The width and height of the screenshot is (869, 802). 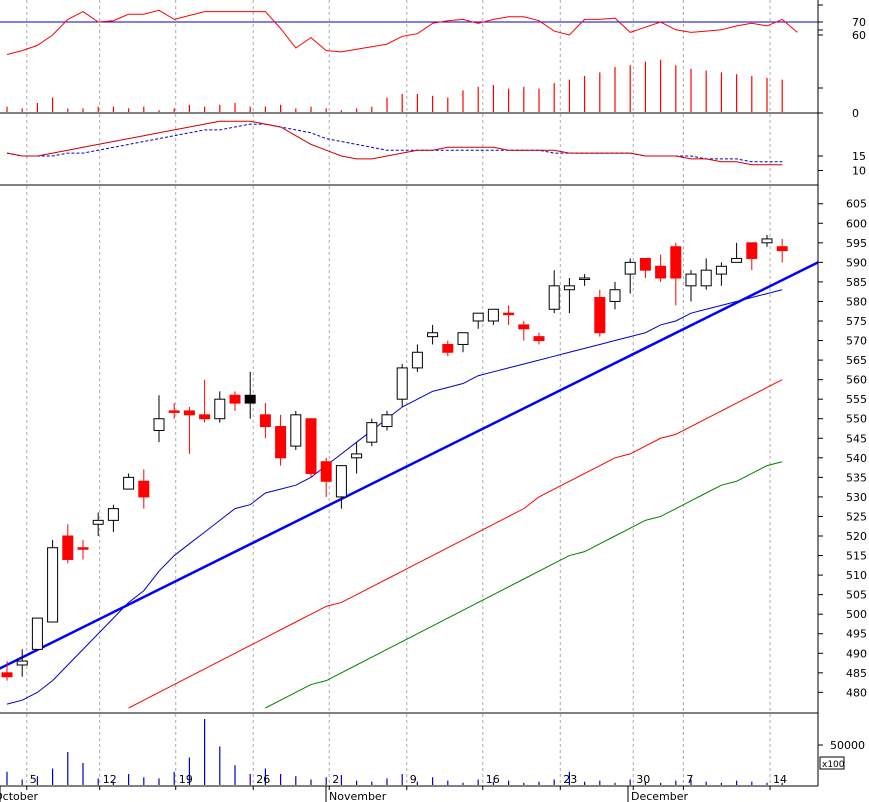 I want to click on x-tick-label: 14, so click(x=780, y=779).